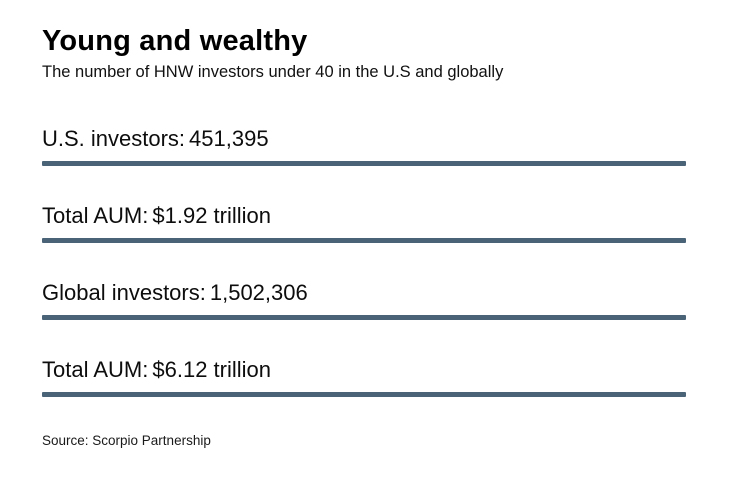 Image resolution: width=740 pixels, height=482 pixels. Describe the element at coordinates (229, 138) in the screenshot. I see `stat-value: 451,395` at that location.